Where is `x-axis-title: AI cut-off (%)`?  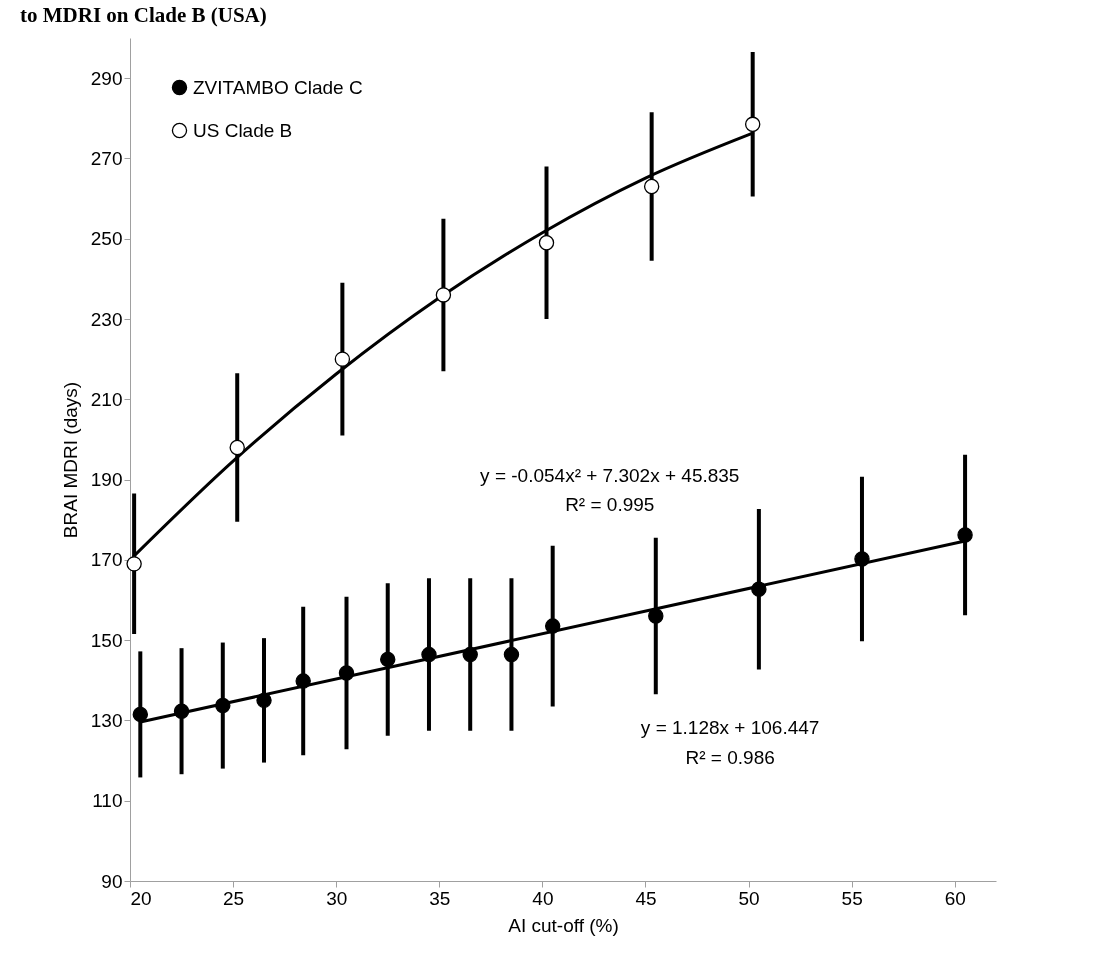
x-axis-title: AI cut-off (%) is located at coordinates (563, 925).